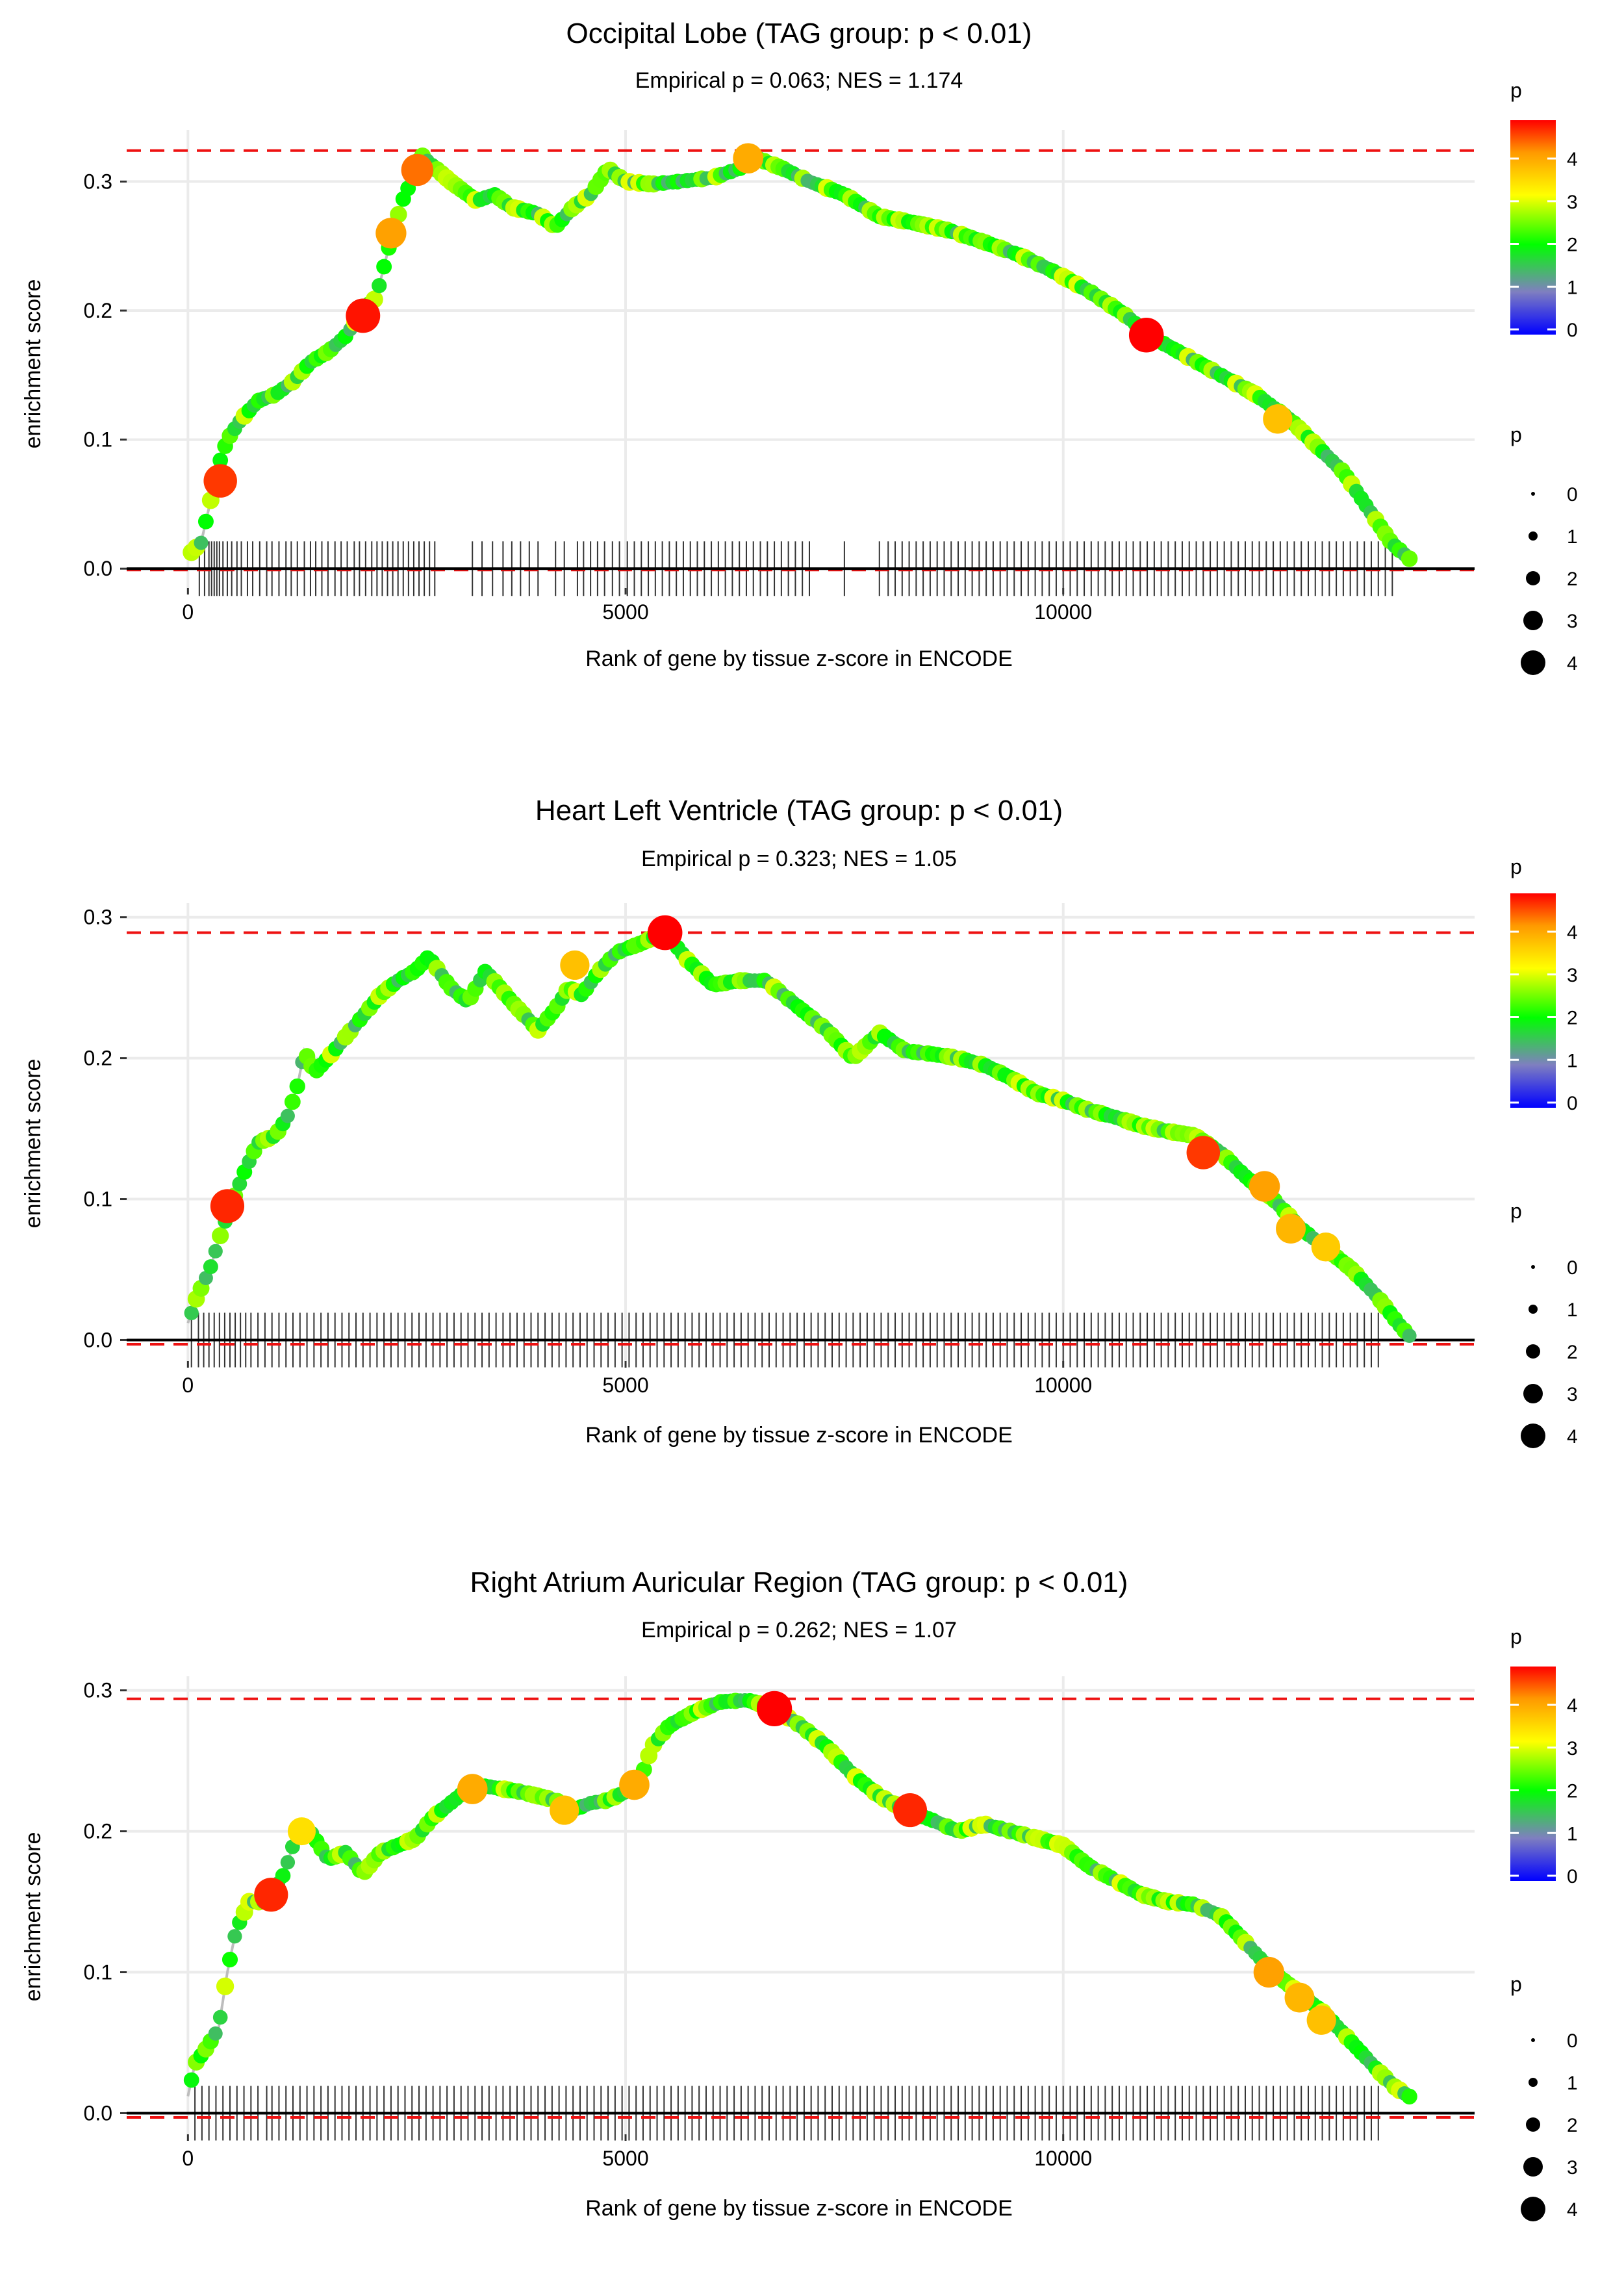  What do you see at coordinates (98, 917) in the screenshot?
I see `y-tick-label: 0.3` at bounding box center [98, 917].